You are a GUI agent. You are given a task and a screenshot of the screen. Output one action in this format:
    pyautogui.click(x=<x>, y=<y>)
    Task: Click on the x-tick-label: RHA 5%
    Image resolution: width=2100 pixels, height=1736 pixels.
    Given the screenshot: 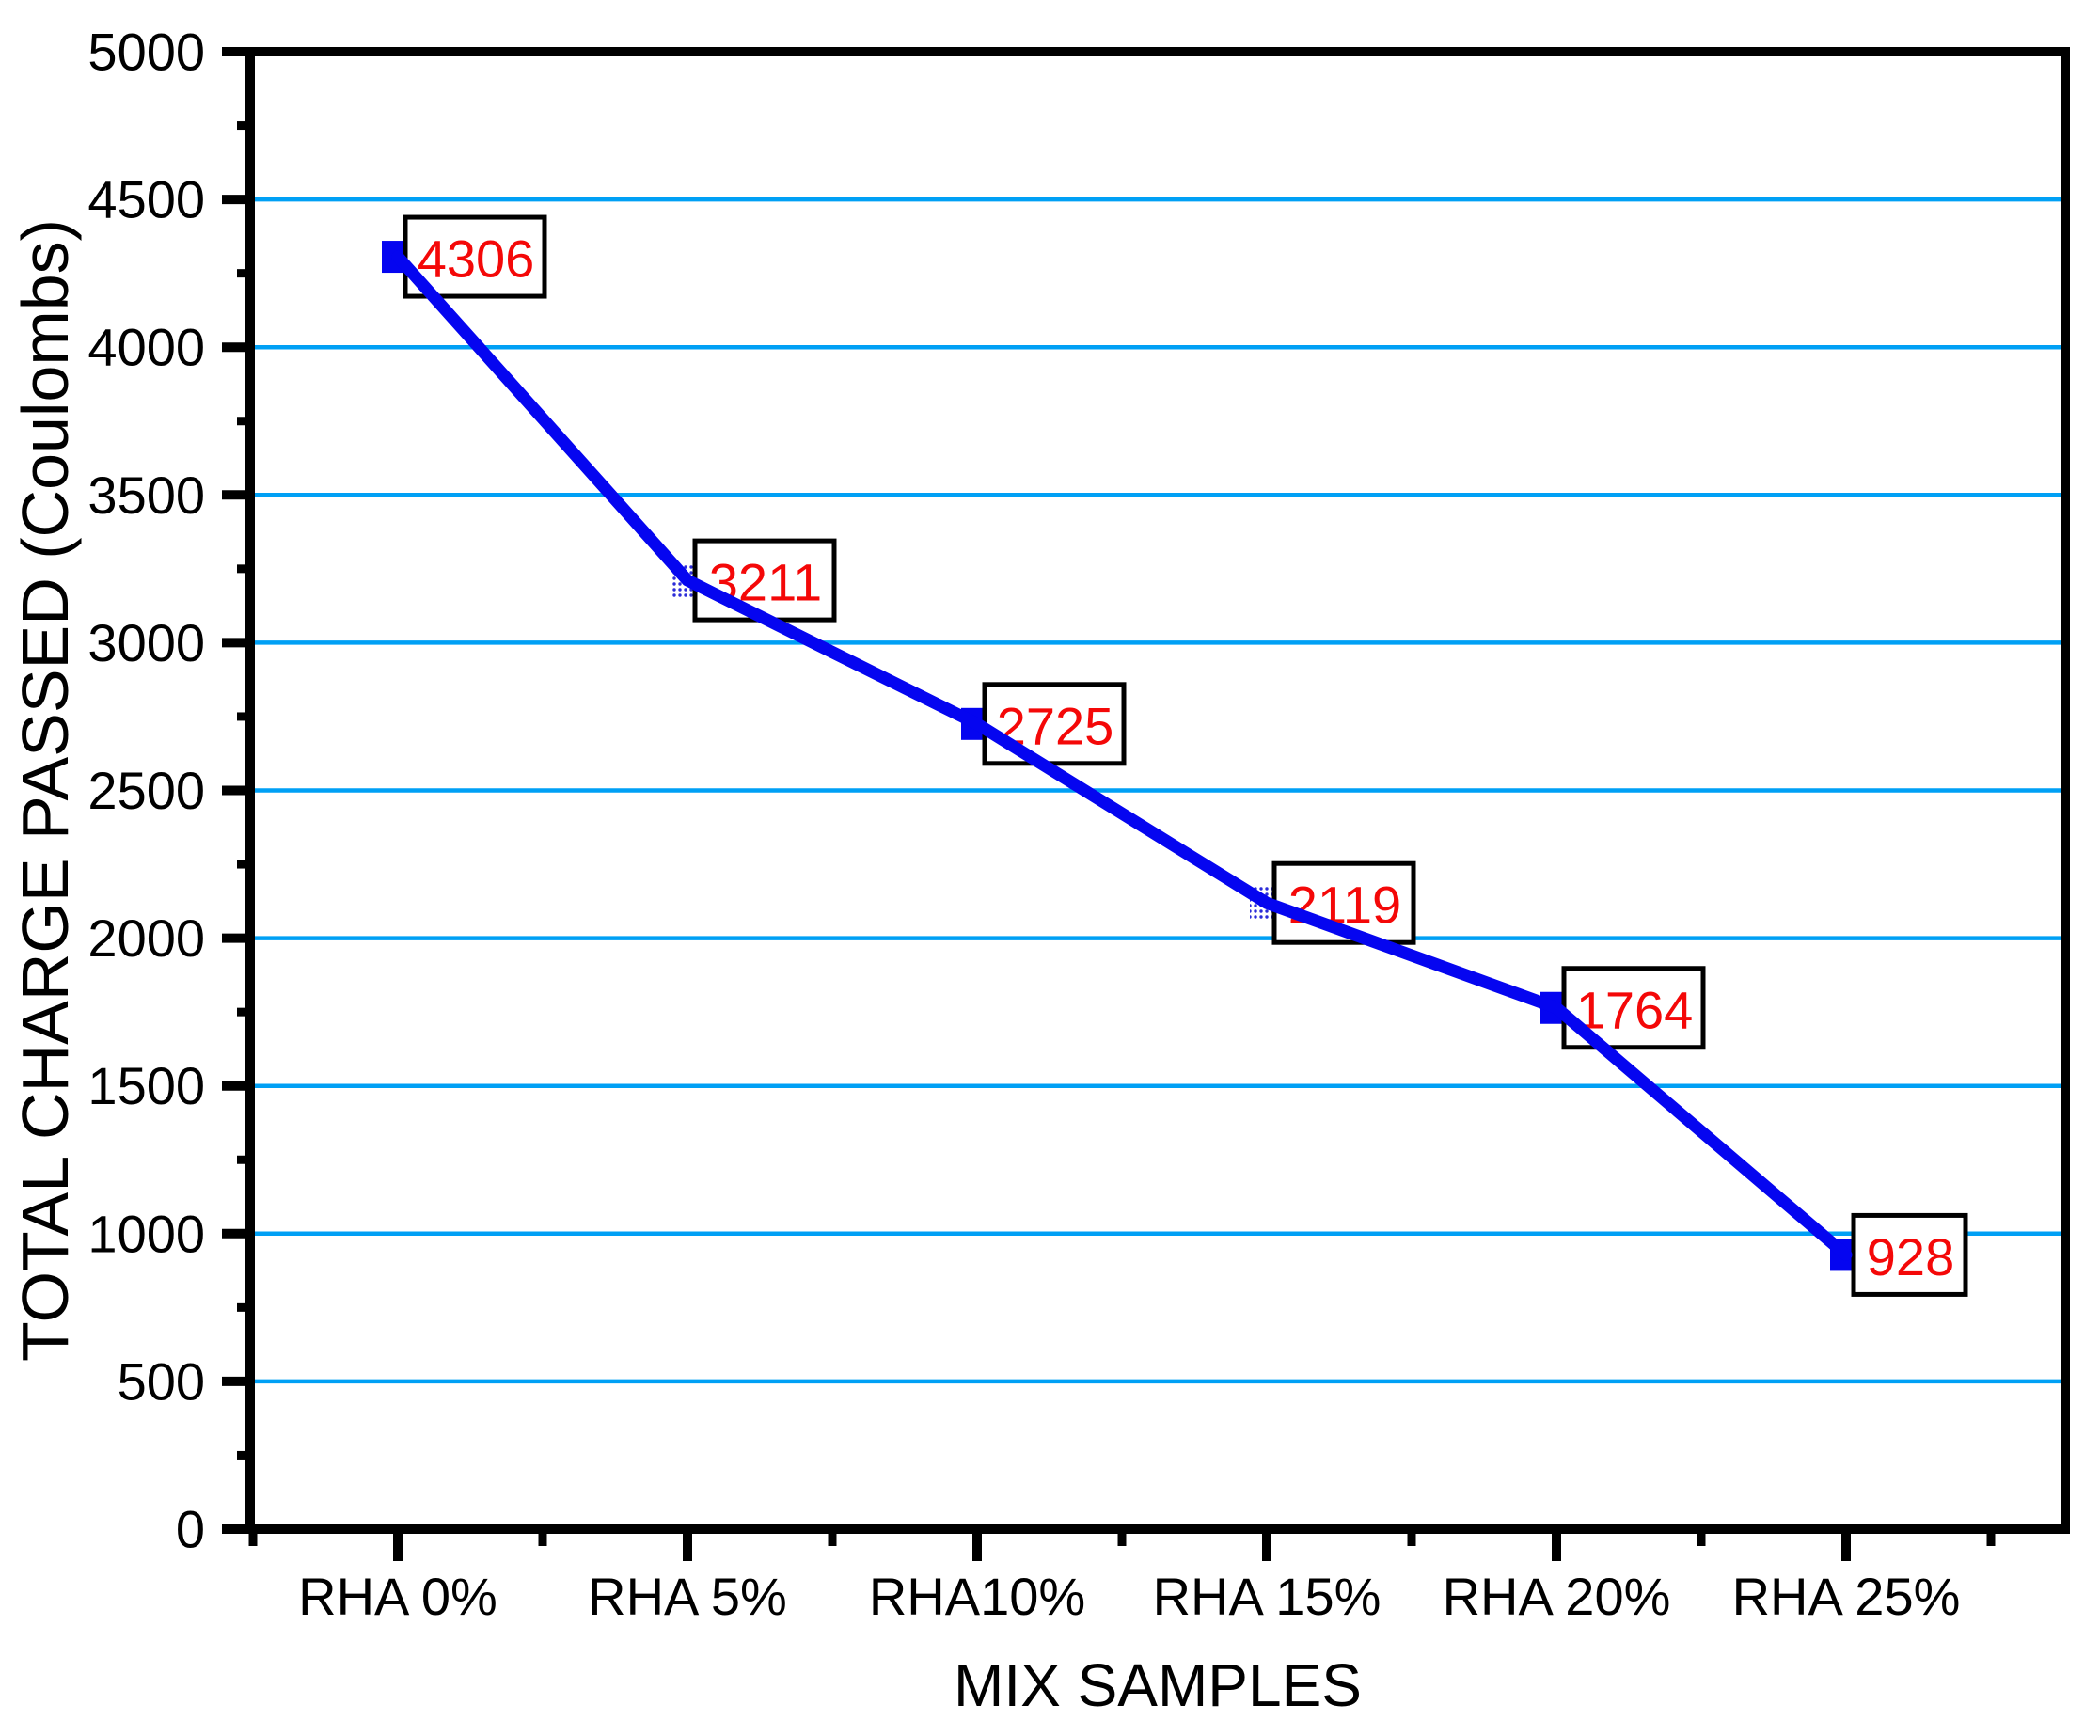 What is the action you would take?
    pyautogui.click(x=687, y=1596)
    